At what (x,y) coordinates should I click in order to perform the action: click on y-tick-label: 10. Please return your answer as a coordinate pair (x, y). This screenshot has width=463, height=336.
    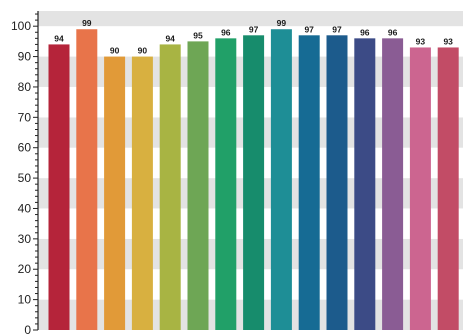
    Looking at the image, I should click on (25, 300).